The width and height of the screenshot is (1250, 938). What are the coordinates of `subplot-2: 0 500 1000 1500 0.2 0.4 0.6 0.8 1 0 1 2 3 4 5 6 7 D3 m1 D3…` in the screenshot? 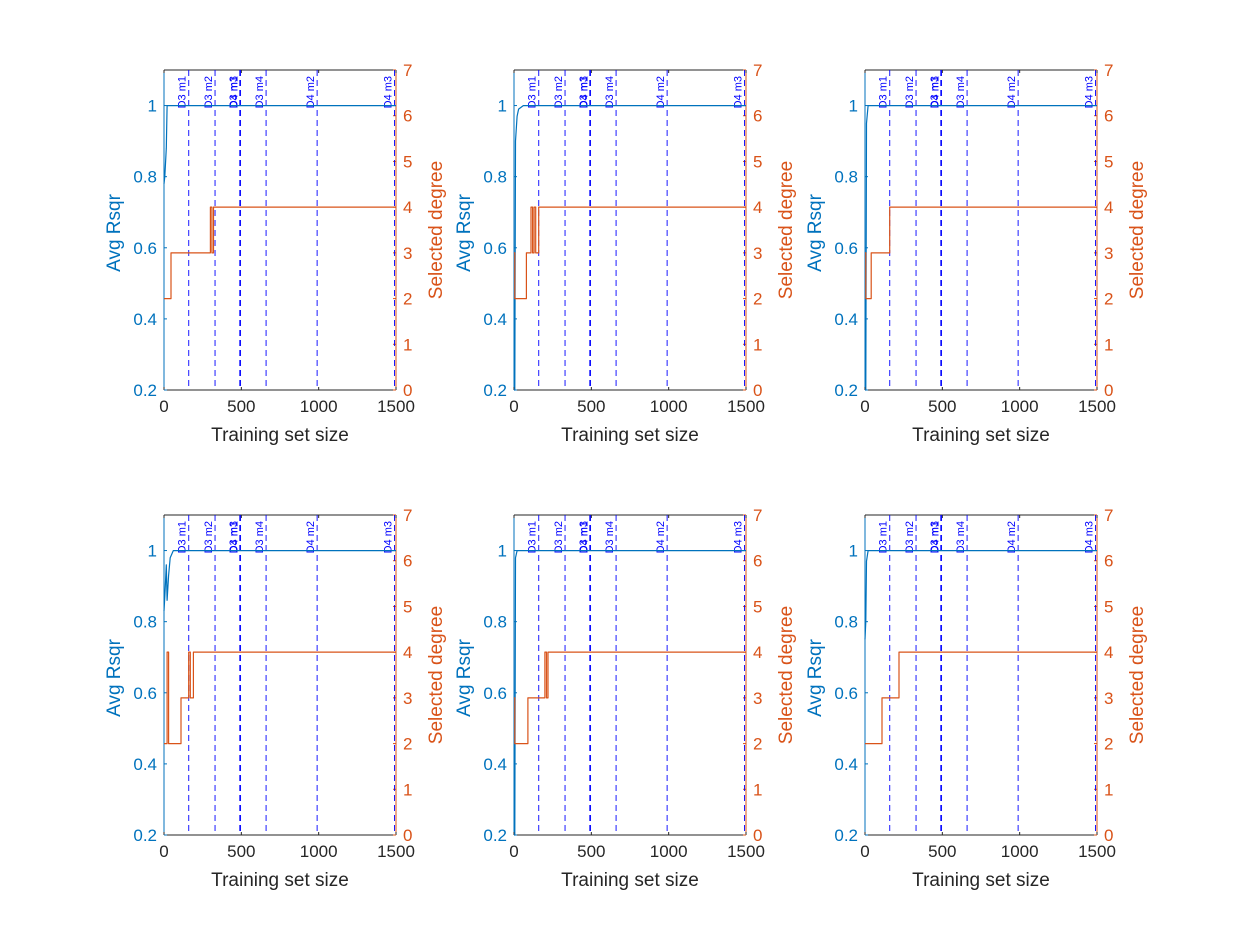 It's located at (625, 253).